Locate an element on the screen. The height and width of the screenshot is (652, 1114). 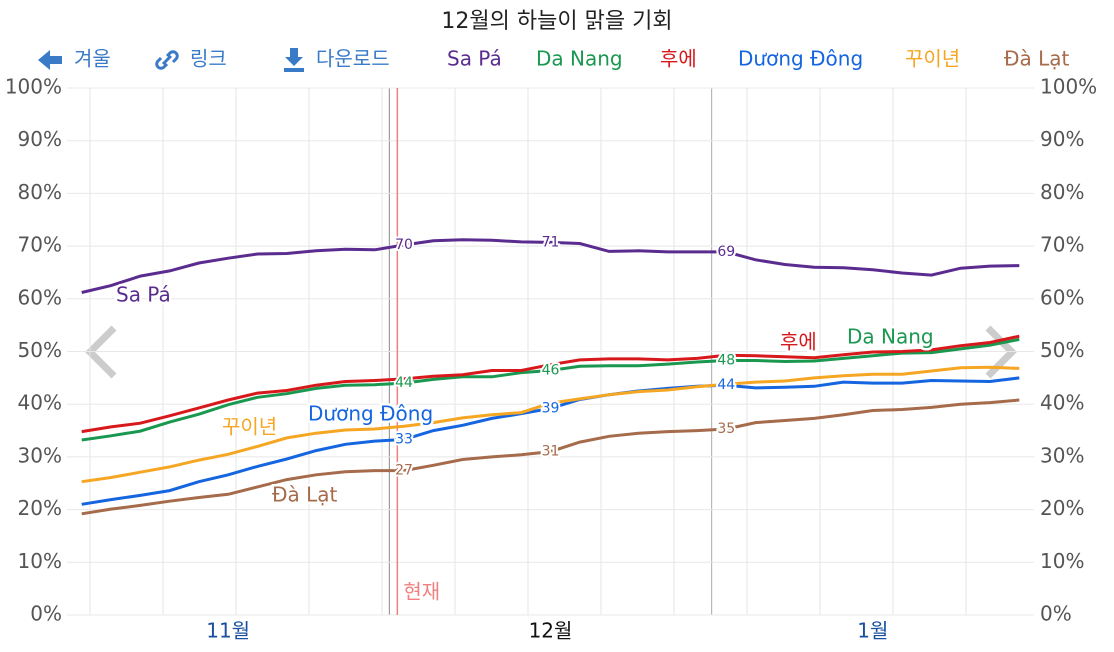
download-icon is located at coordinates (294, 60).